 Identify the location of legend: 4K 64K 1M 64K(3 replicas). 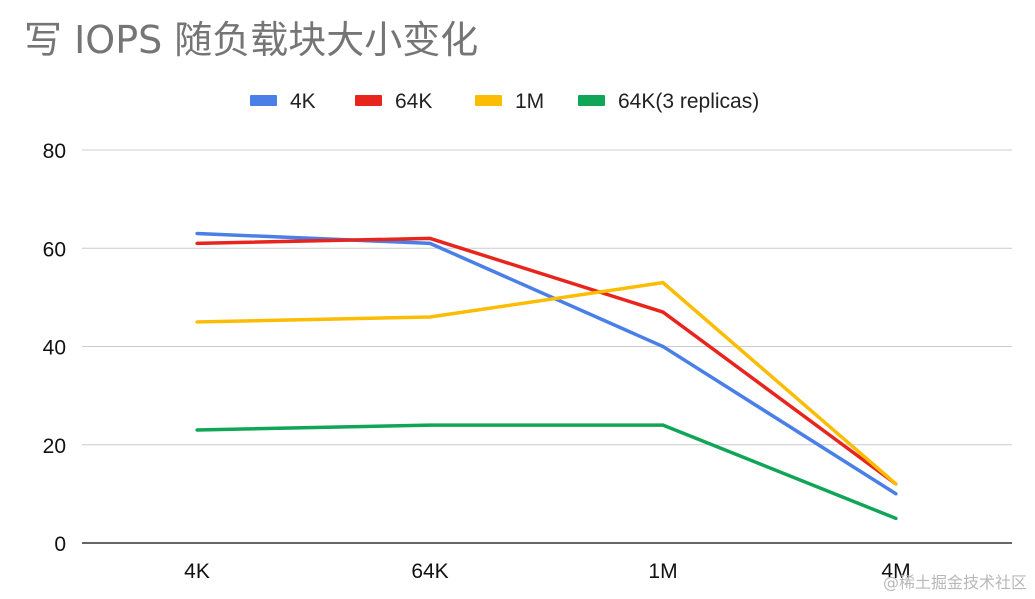
(504, 101).